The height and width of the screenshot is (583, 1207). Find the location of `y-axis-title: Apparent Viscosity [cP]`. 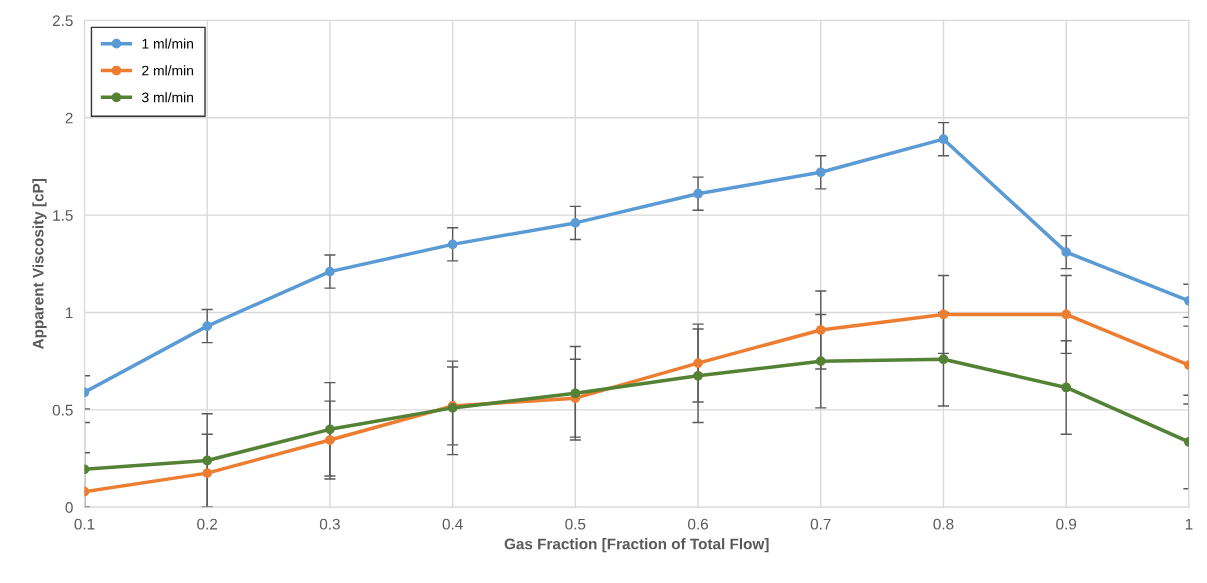

y-axis-title: Apparent Viscosity [cP] is located at coordinates (39, 264).